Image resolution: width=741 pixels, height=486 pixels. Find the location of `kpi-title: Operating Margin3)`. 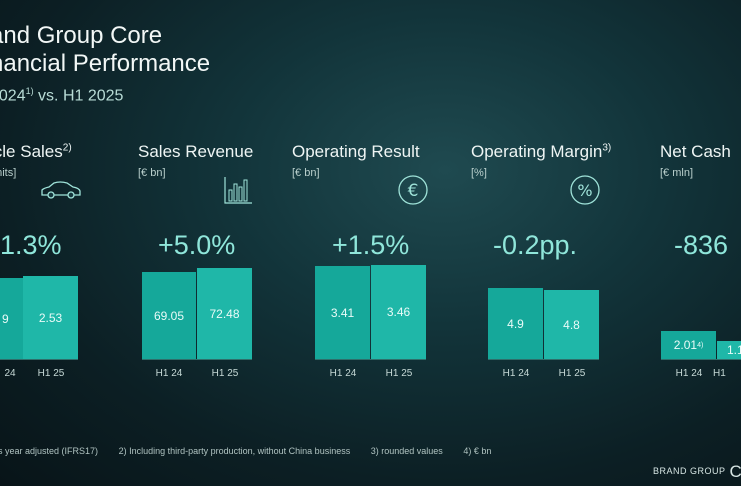

kpi-title: Operating Margin3) is located at coordinates (556, 152).